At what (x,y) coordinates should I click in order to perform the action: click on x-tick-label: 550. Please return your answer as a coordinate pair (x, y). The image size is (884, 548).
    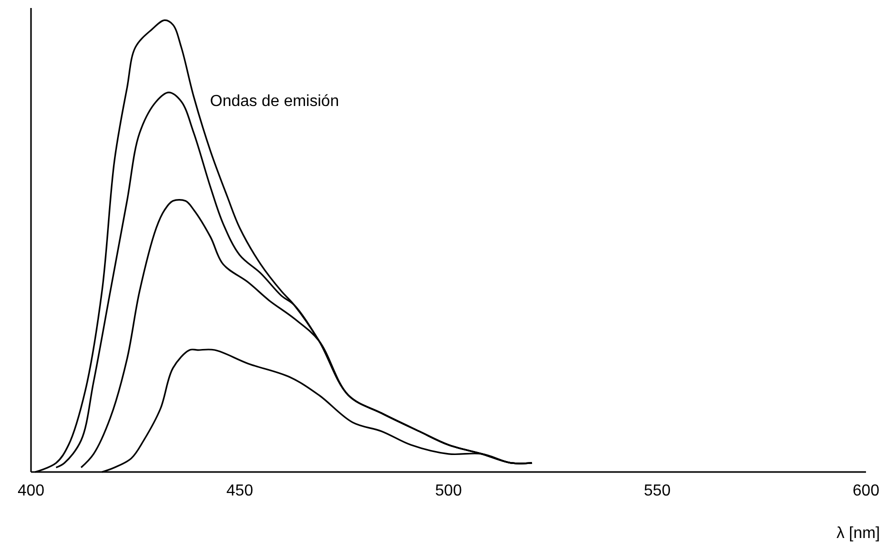
    Looking at the image, I should click on (657, 491).